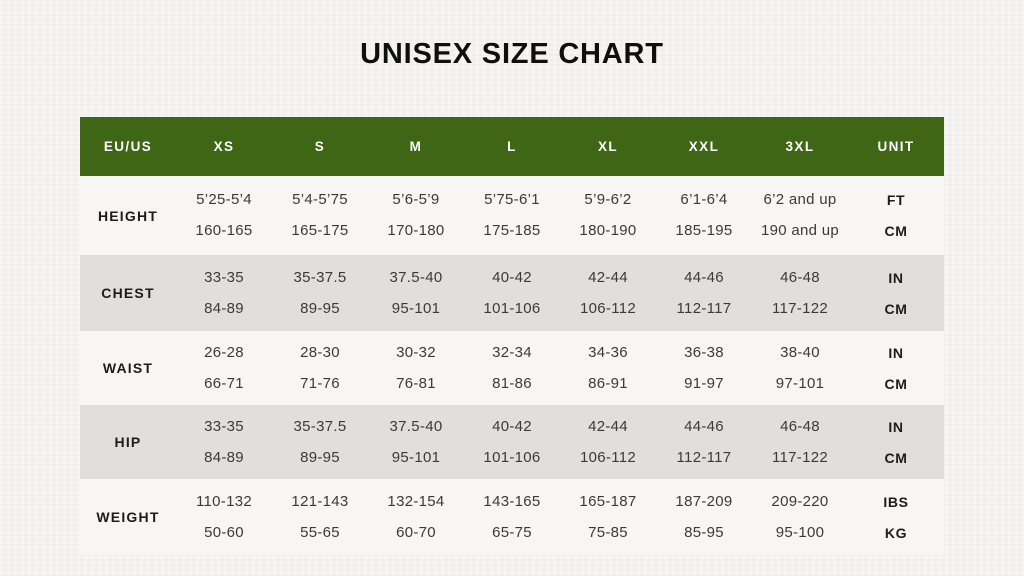  What do you see at coordinates (224, 517) in the screenshot?
I see `size-value-cell: 110-132 50-60` at bounding box center [224, 517].